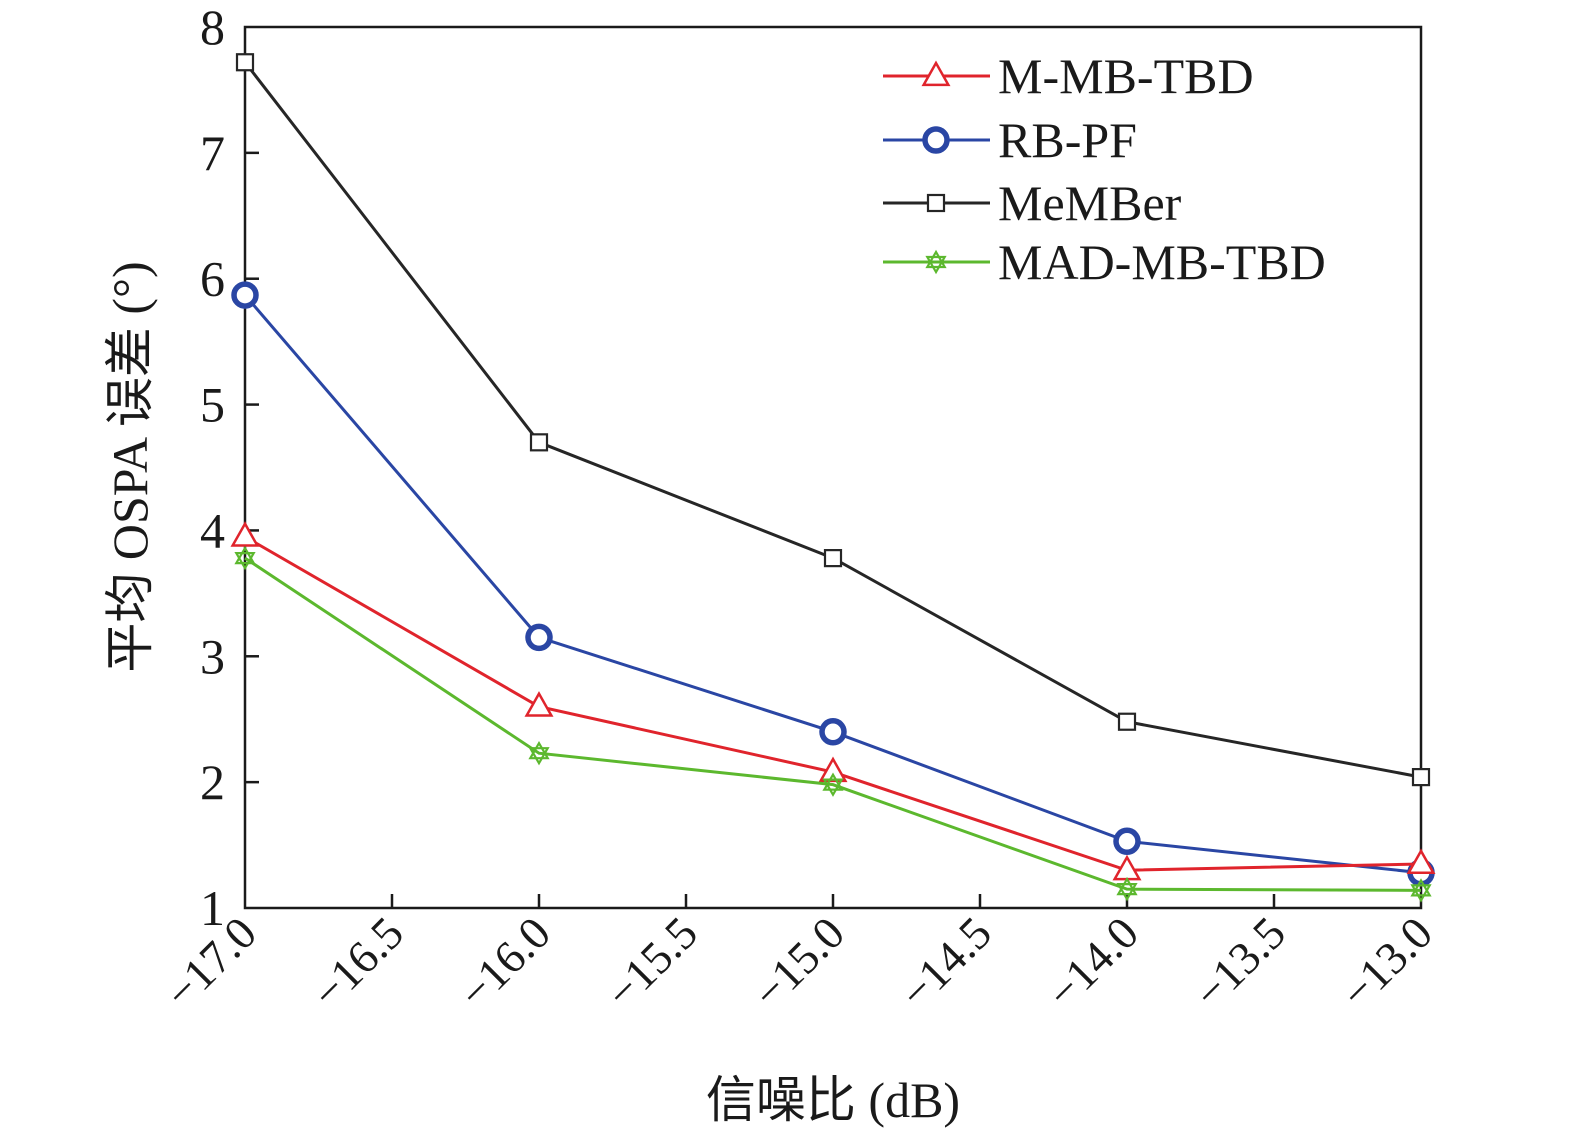 Image resolution: width=1575 pixels, height=1139 pixels. I want to click on legend-marker-m-mb-tbd, so click(936, 73).